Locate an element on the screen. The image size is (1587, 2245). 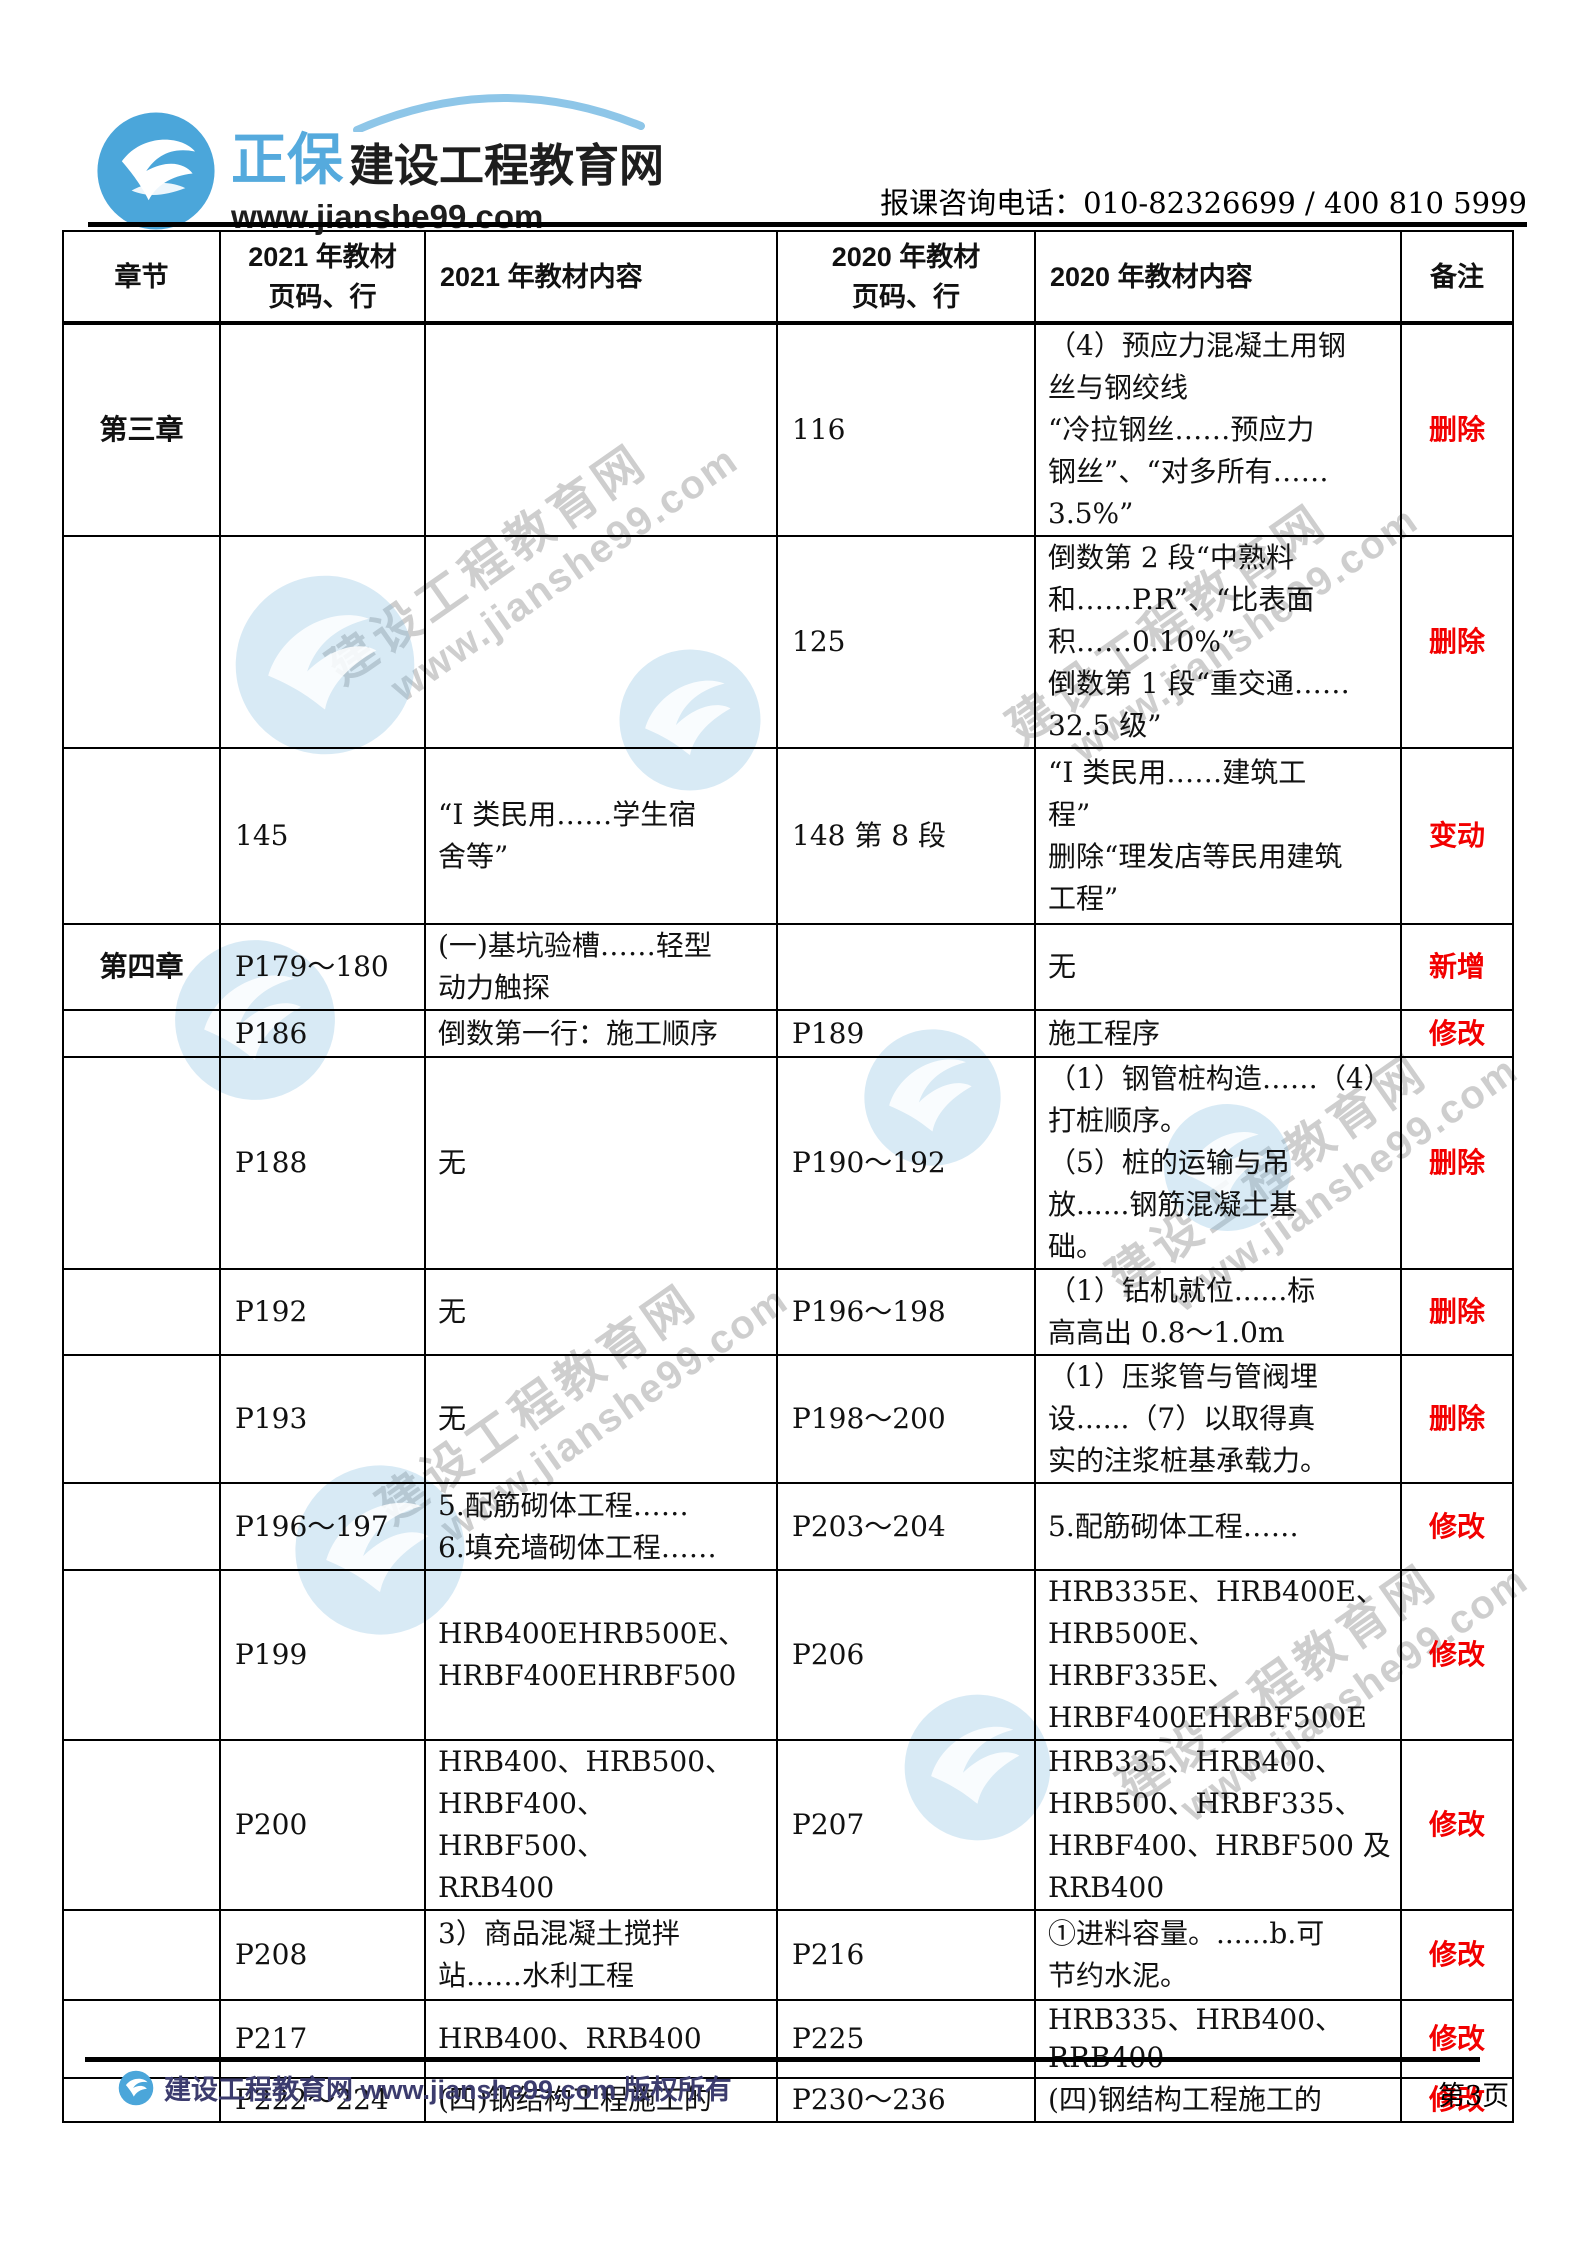
page-2020-cell: P203～204 is located at coordinates (906, 1526).